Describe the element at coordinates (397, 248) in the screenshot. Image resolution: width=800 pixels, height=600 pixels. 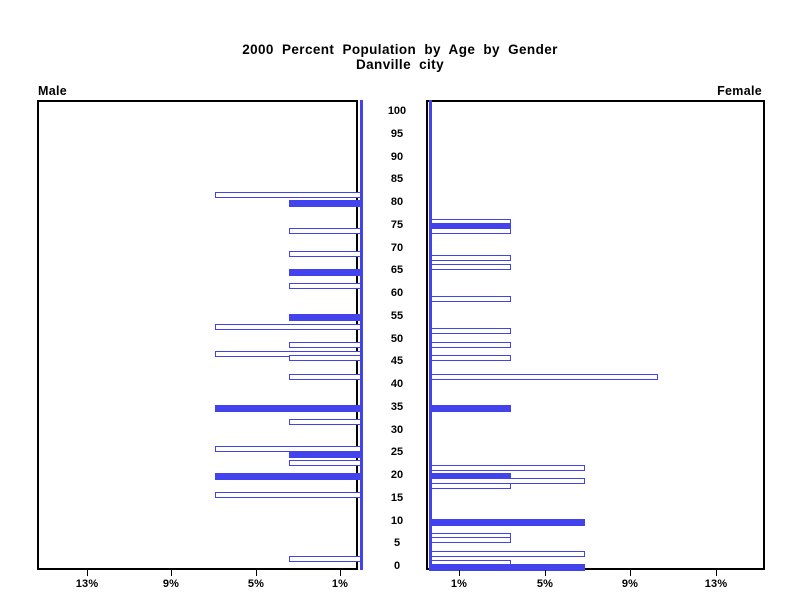
I see `age-tick-label-70: 70` at that location.